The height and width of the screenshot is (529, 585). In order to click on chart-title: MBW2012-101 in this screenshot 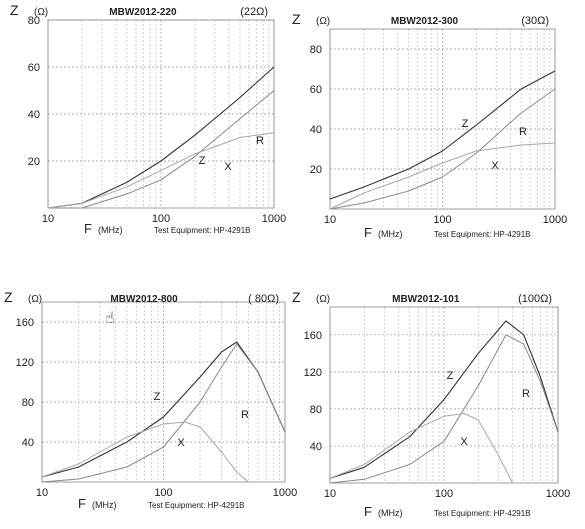, I will do `click(426, 299)`.